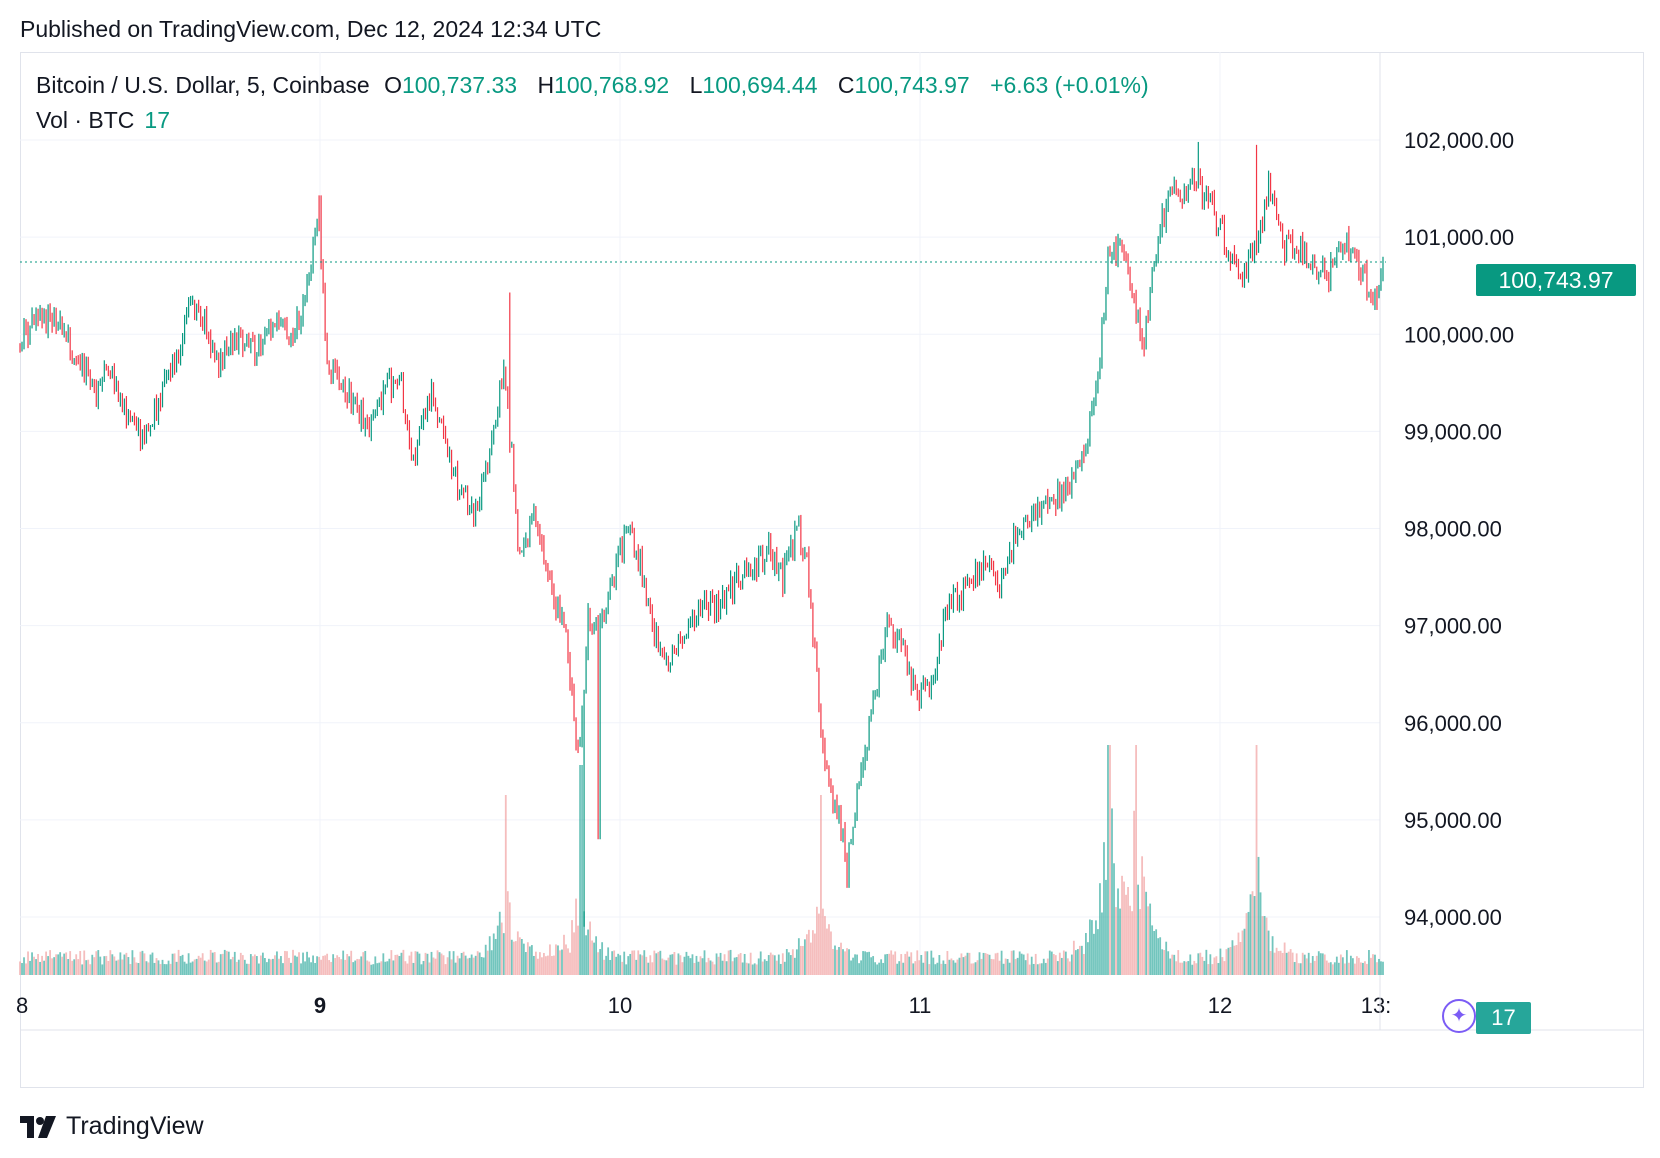 The height and width of the screenshot is (1158, 1660). I want to click on last-price-badge: 100,743.97, so click(1556, 280).